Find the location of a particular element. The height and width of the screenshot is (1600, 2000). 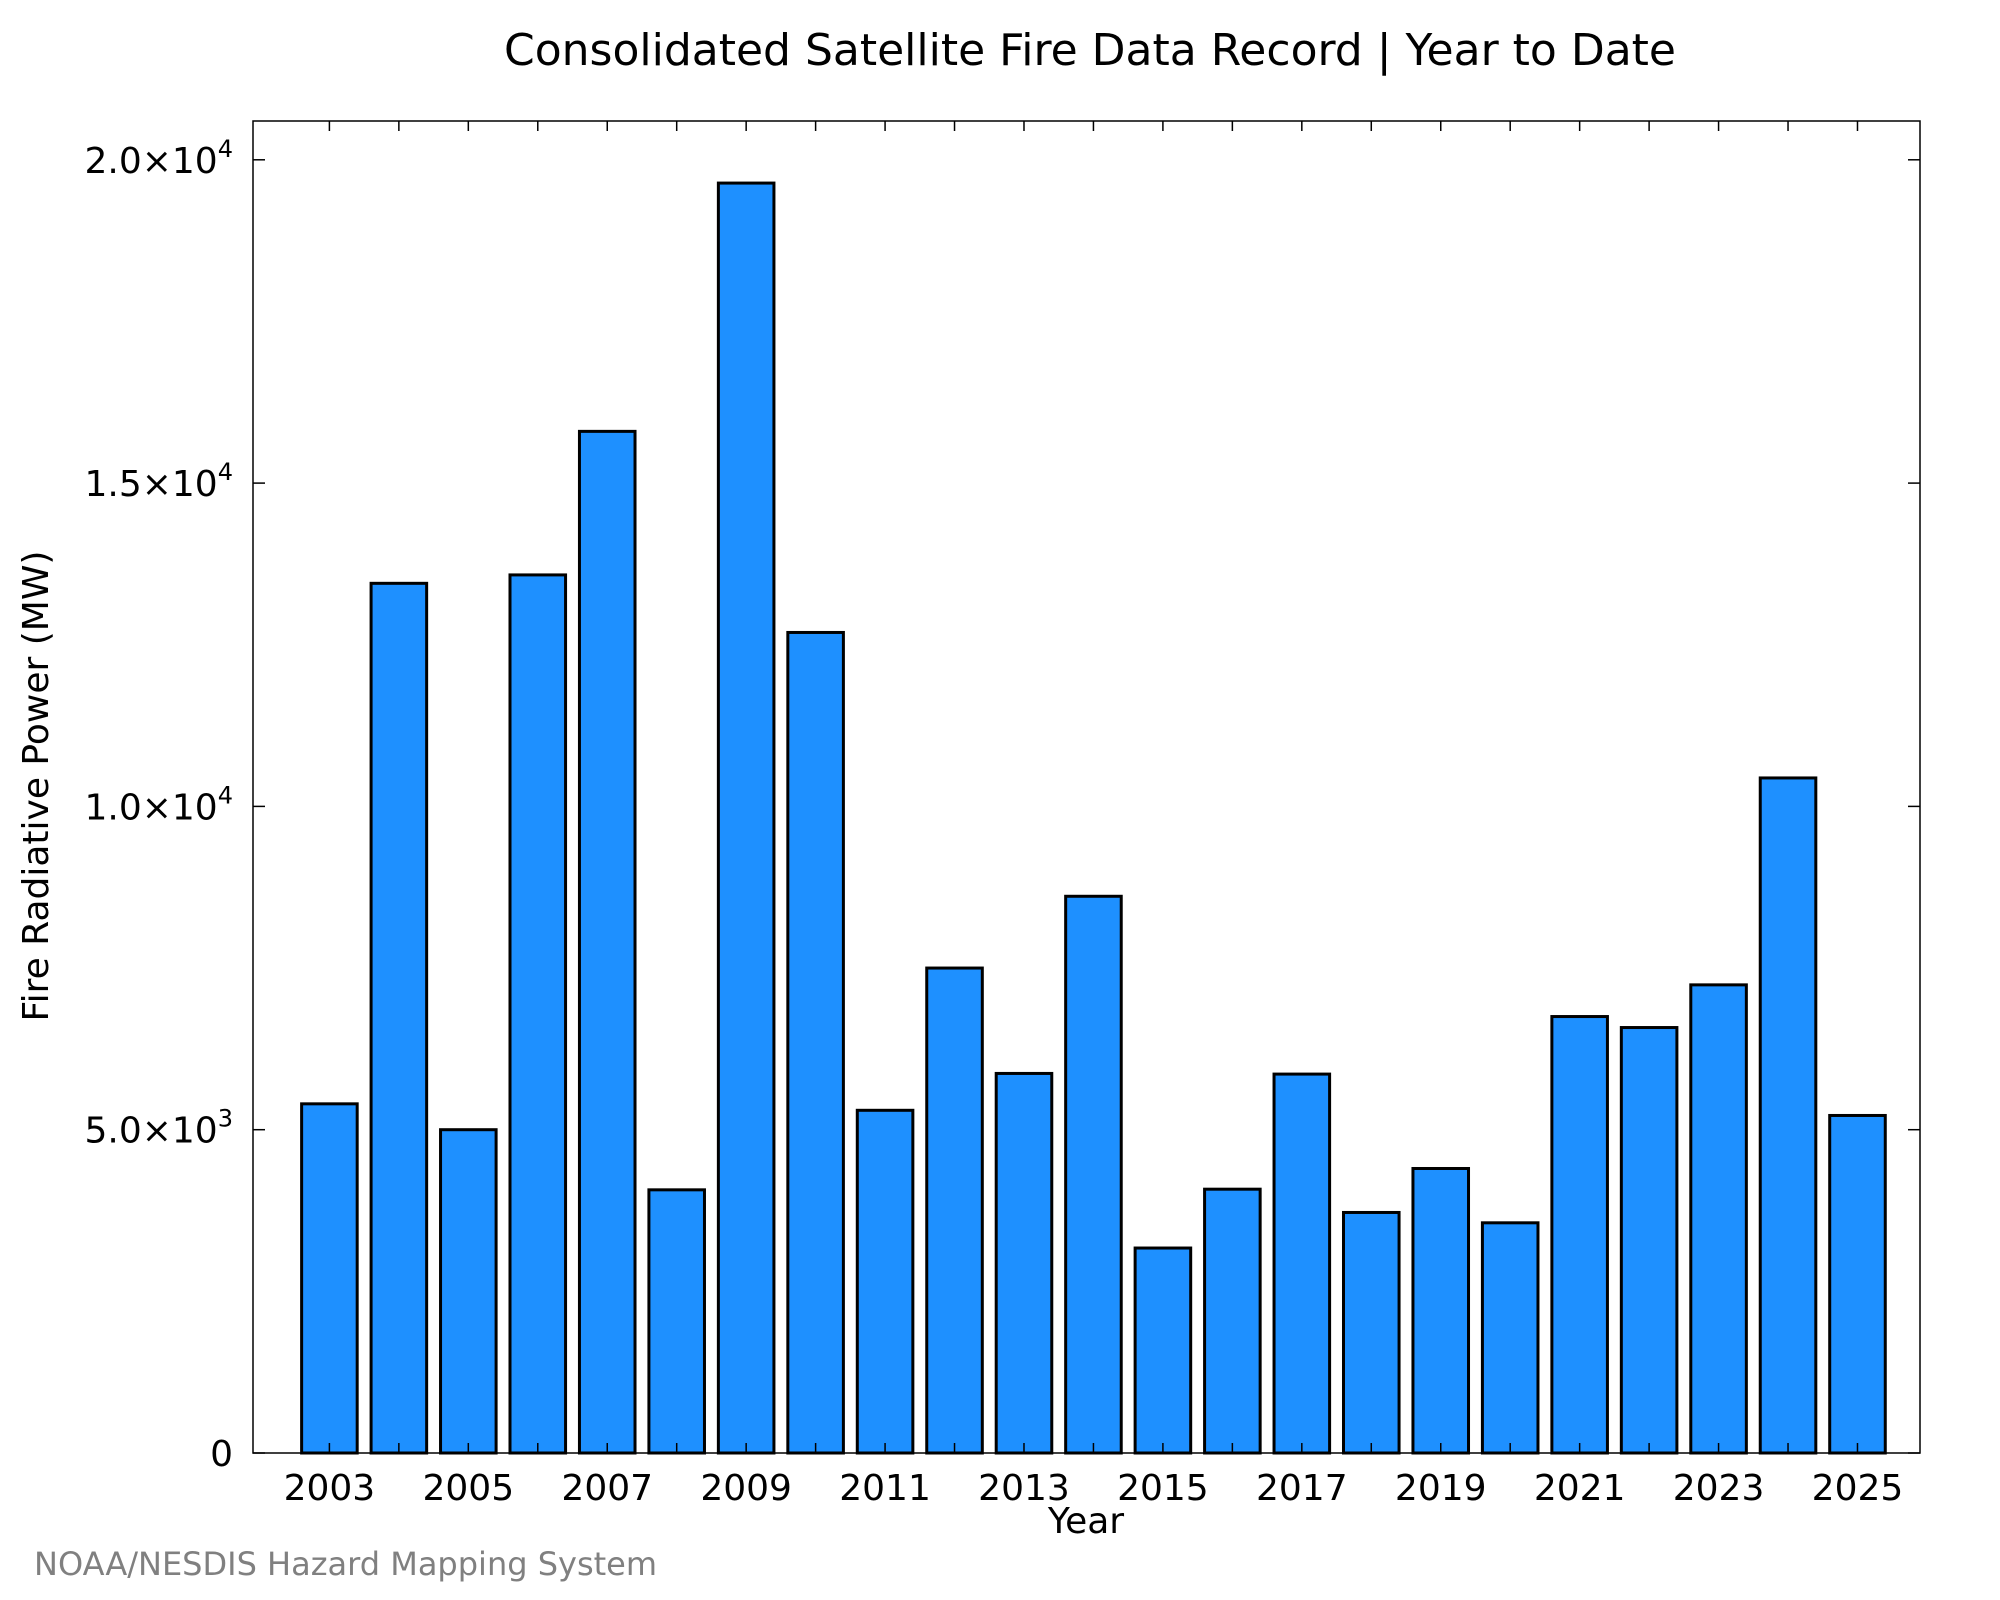

x-tick-label-2009: 2009 is located at coordinates (746, 1488).